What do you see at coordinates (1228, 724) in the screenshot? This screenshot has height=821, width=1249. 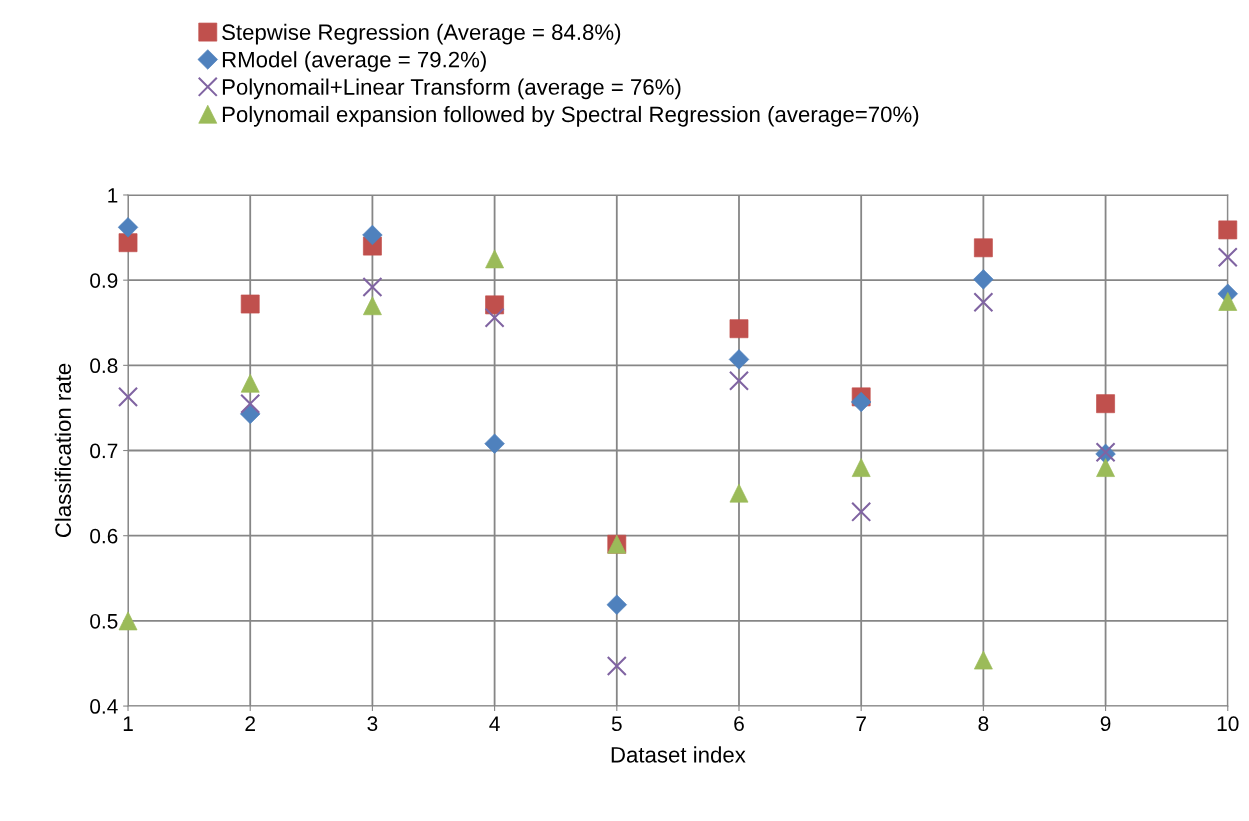 I see `x-tick-label: 10` at bounding box center [1228, 724].